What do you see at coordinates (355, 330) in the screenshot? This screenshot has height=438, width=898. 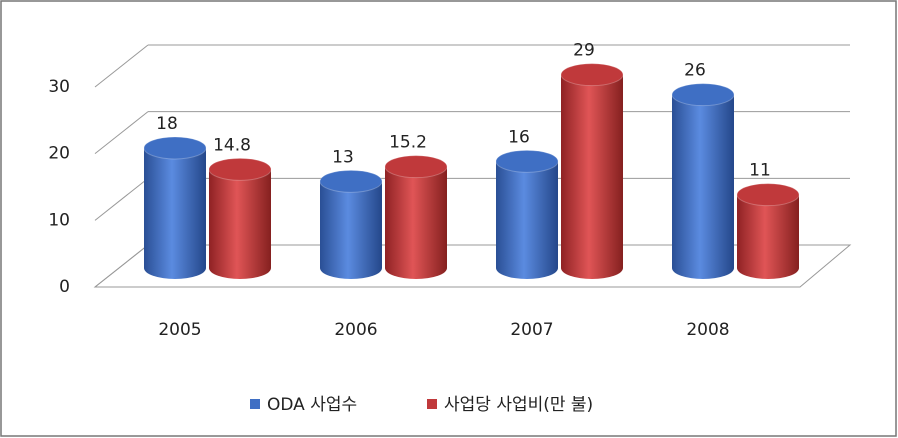 I see `x-tick-label: 2006` at bounding box center [355, 330].